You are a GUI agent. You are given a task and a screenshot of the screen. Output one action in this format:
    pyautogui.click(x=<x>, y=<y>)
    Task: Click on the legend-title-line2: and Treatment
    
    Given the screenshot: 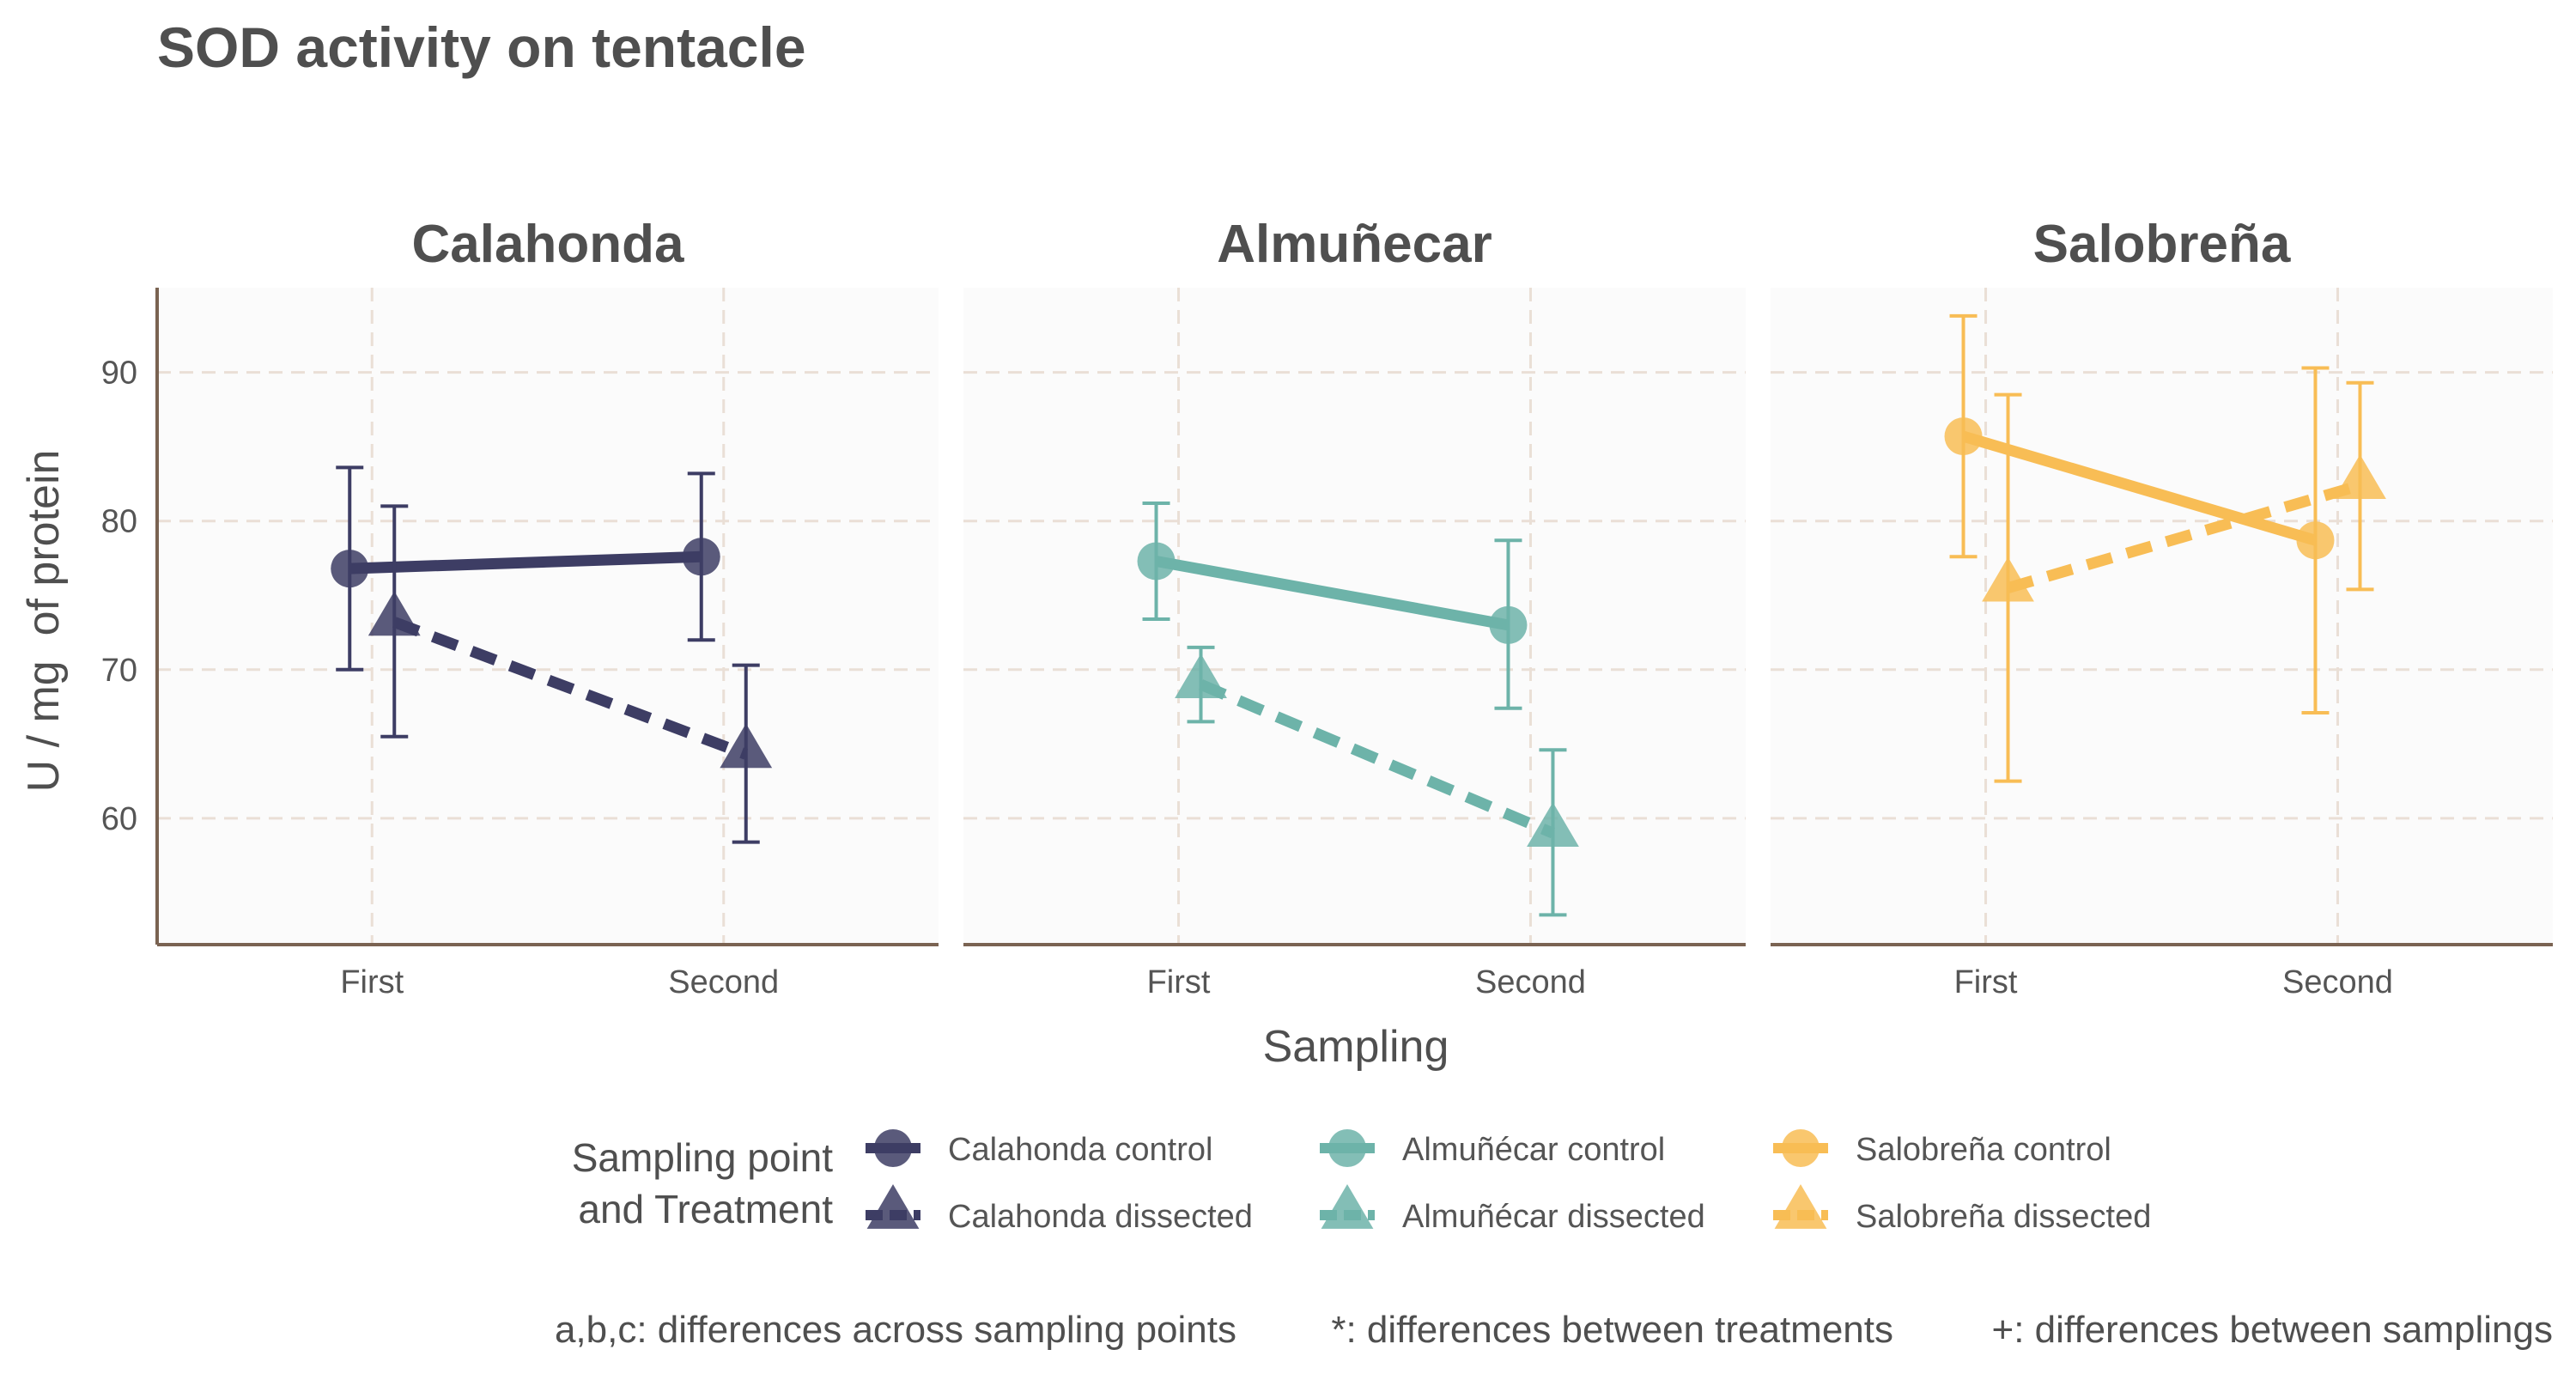 What is the action you would take?
    pyautogui.click(x=705, y=1209)
    